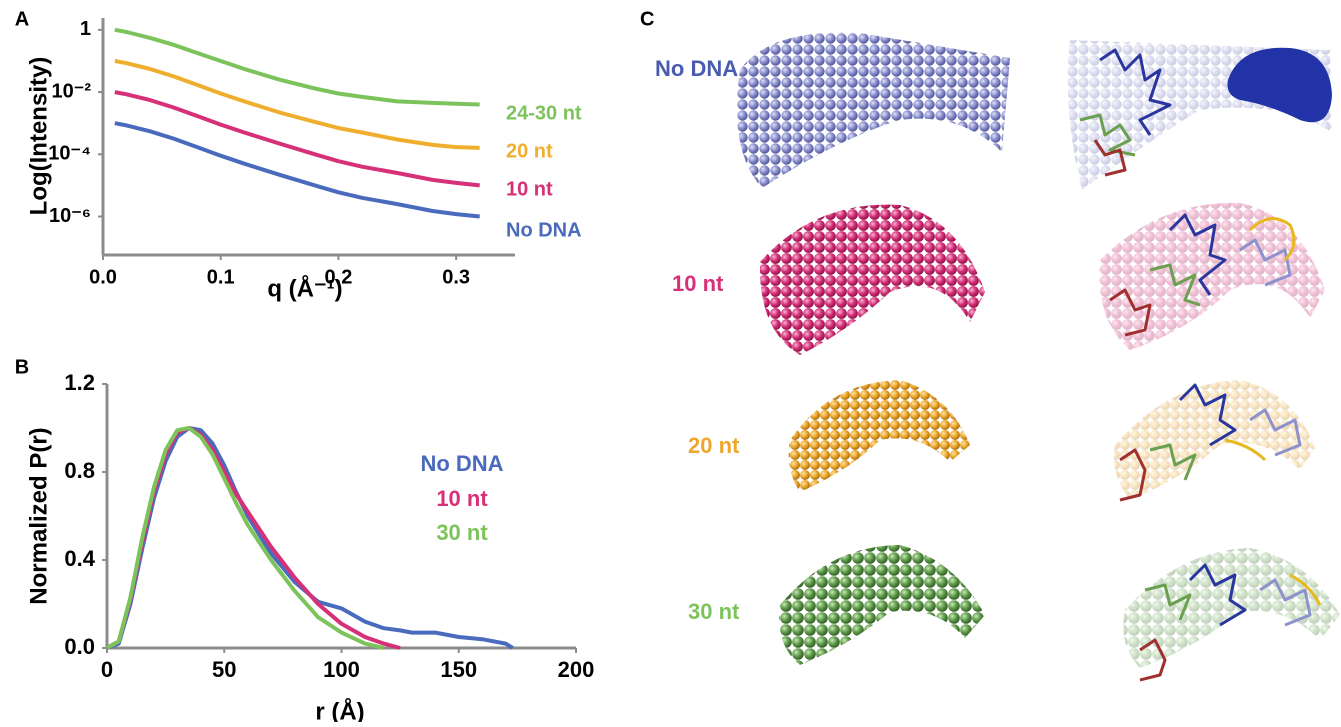  What do you see at coordinates (341, 669) in the screenshot?
I see `x-tick-label: 100` at bounding box center [341, 669].